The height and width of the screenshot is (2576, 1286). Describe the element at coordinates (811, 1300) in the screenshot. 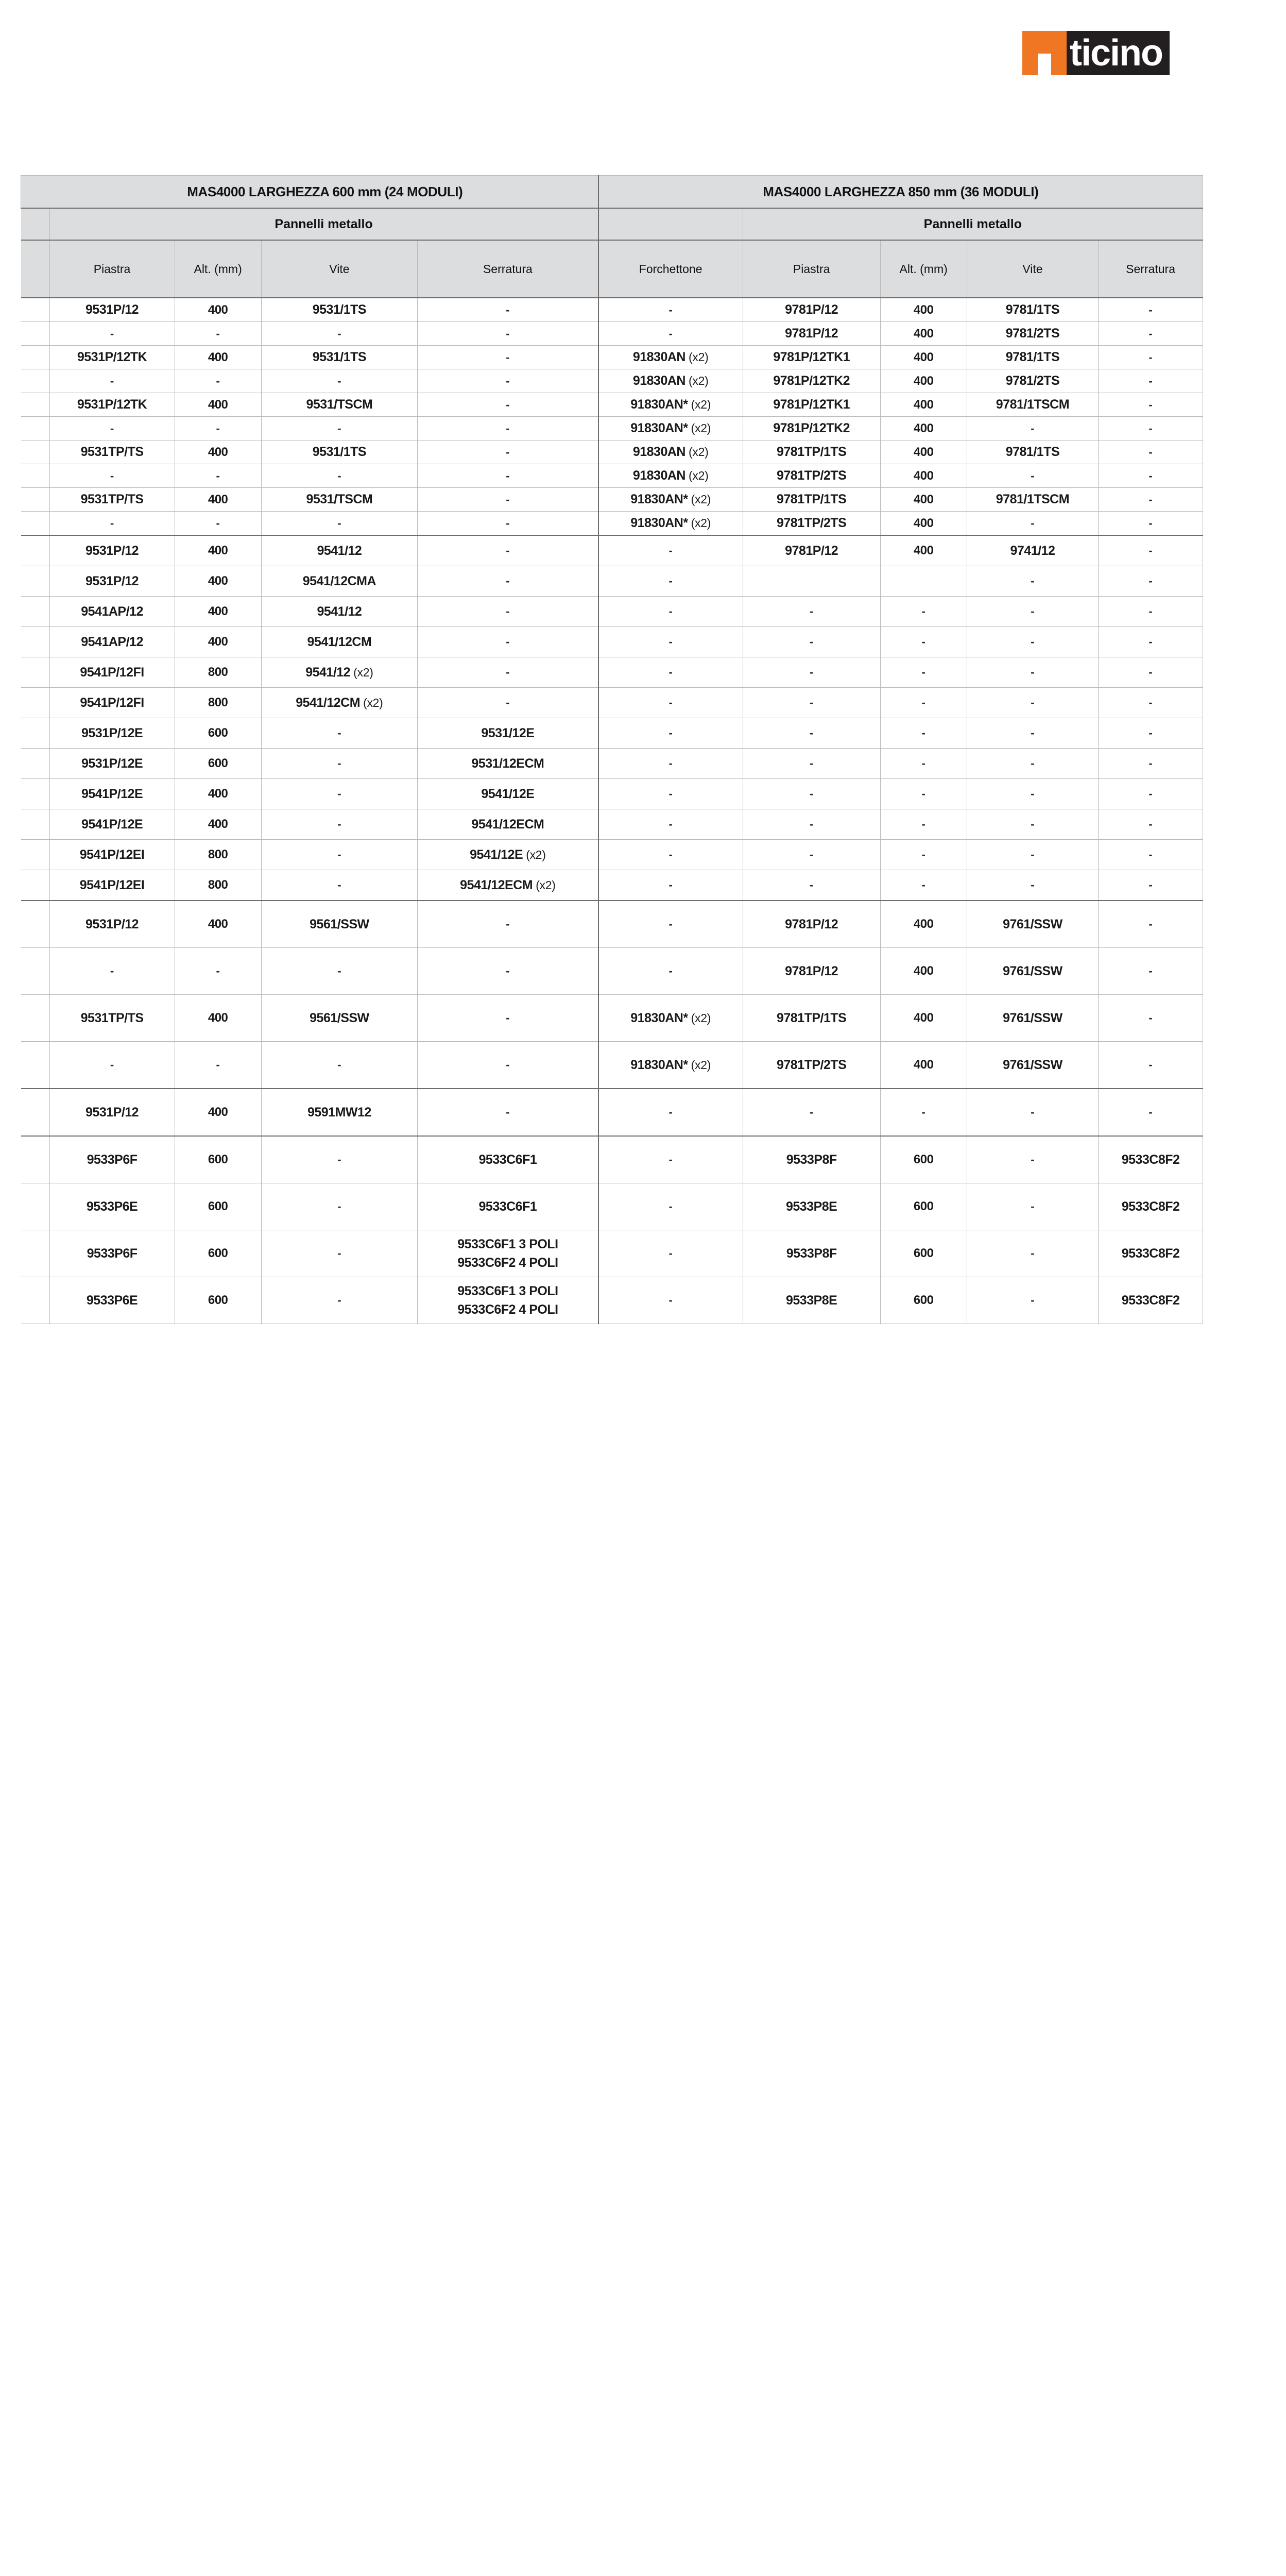

I see `cell-piastra-right: 9533P8E` at that location.